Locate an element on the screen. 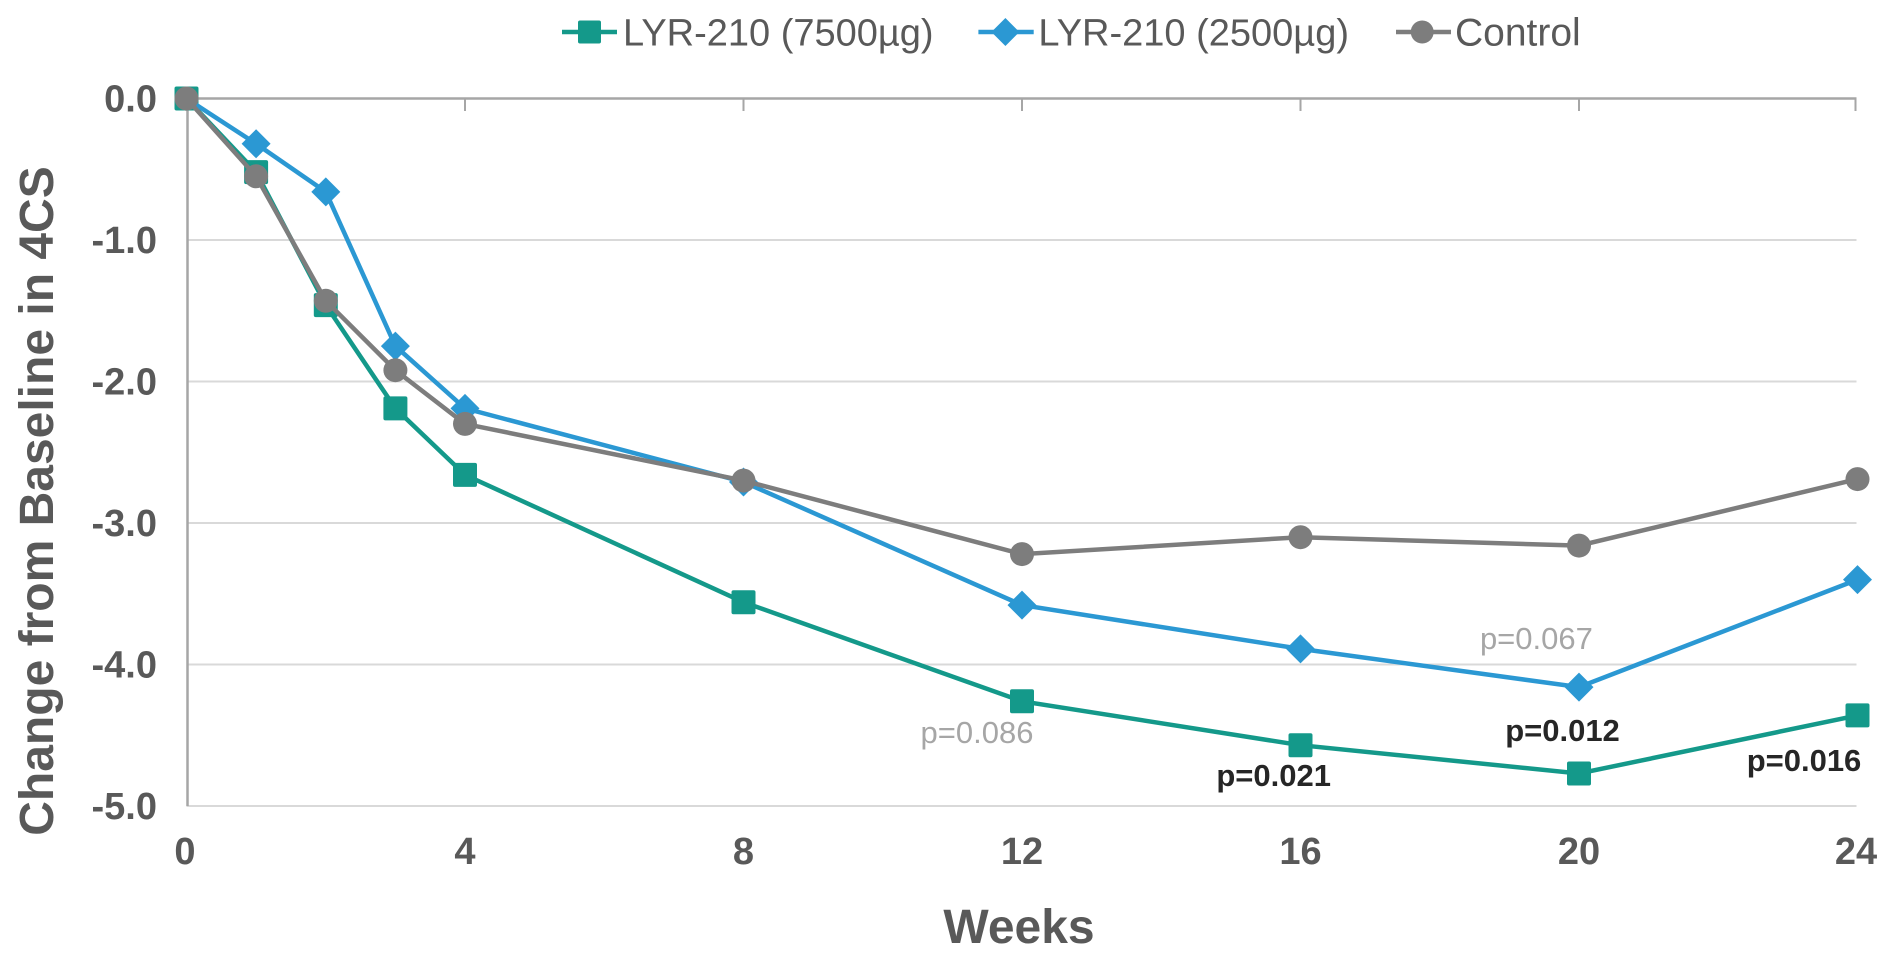  svg-text: -2.0 is located at coordinates (124, 383).